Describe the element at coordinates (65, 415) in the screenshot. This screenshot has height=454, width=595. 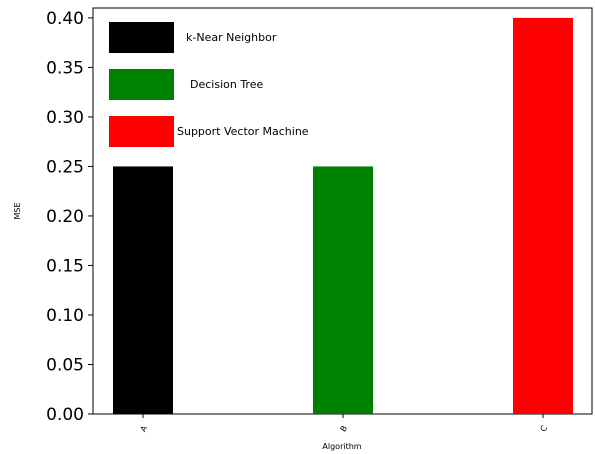
I see `y-tick-label: 0.00` at that location.